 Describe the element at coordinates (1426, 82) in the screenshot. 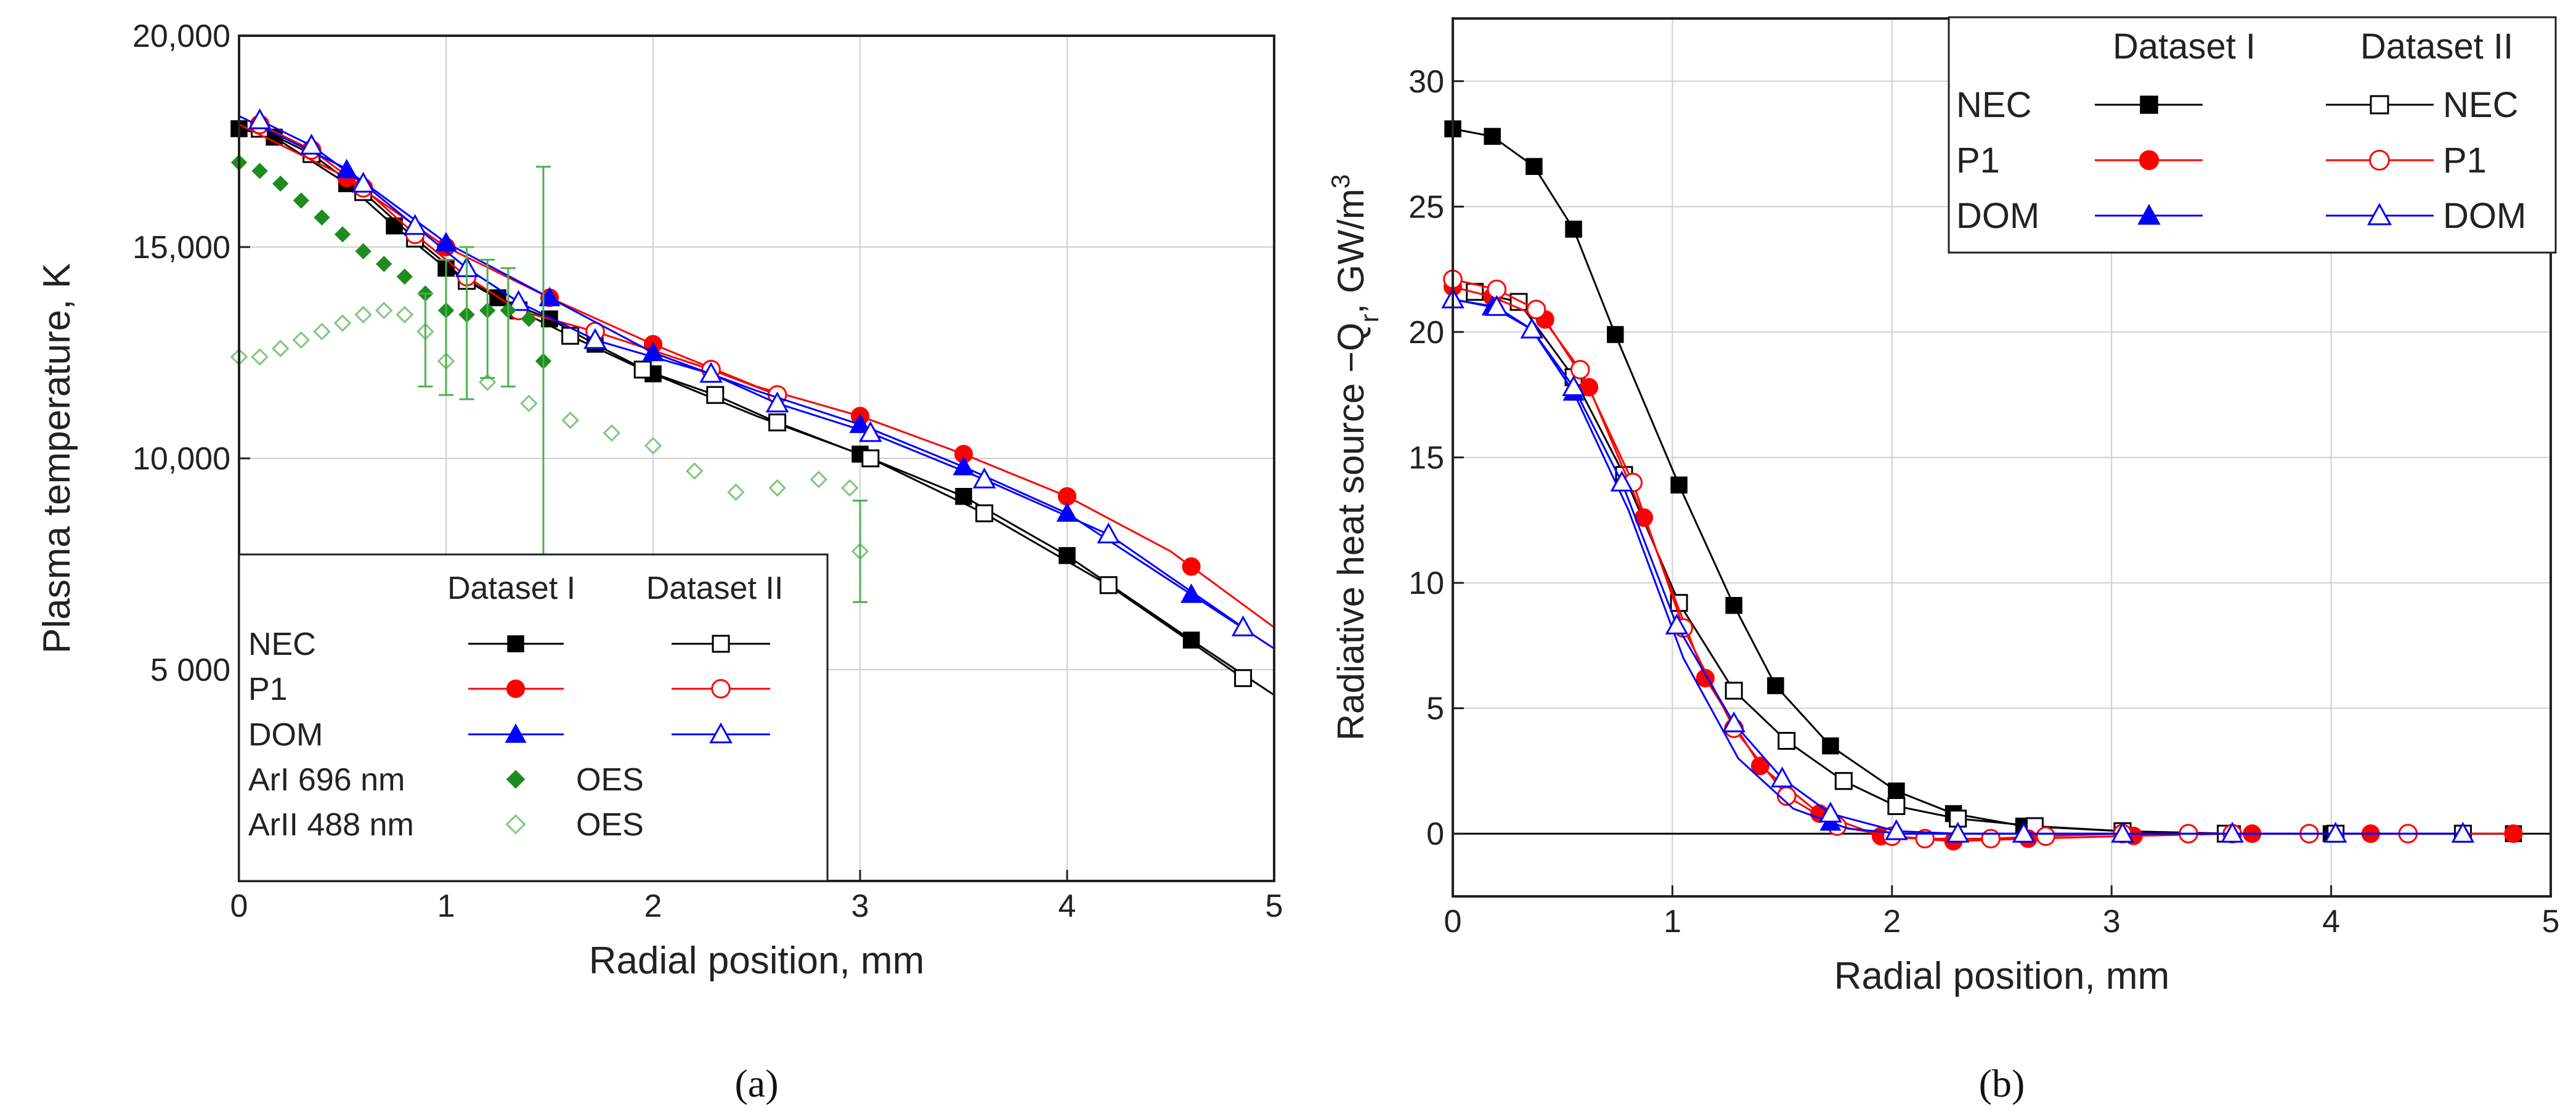

I see `y-tick-label: 30` at that location.